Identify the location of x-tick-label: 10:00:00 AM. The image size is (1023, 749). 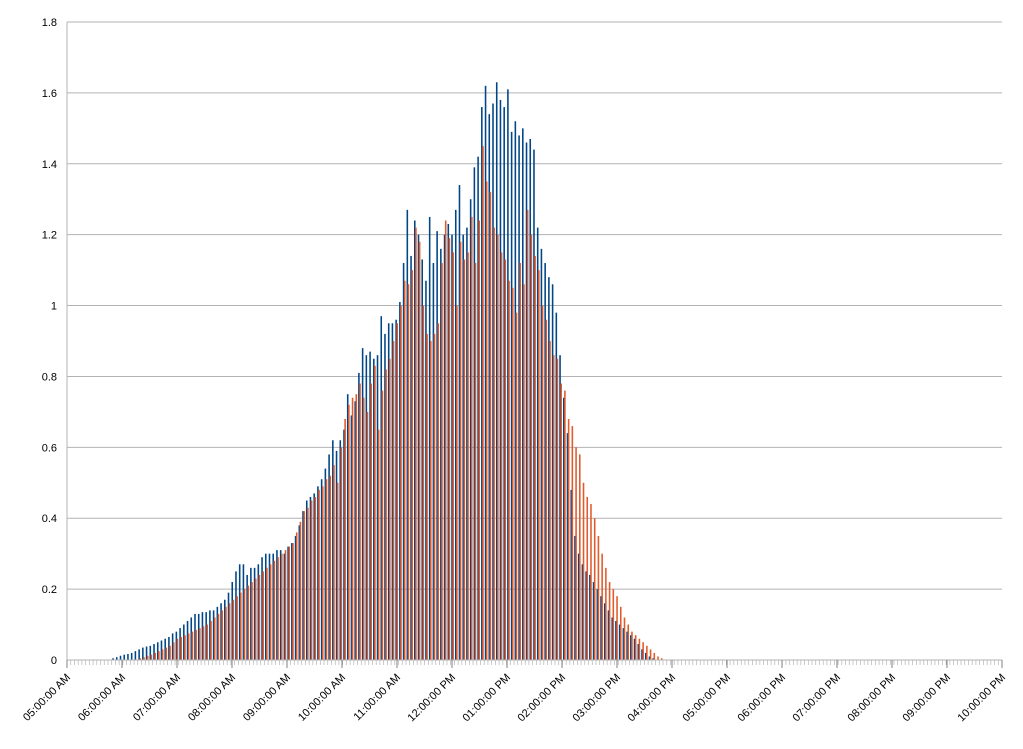
(322, 698).